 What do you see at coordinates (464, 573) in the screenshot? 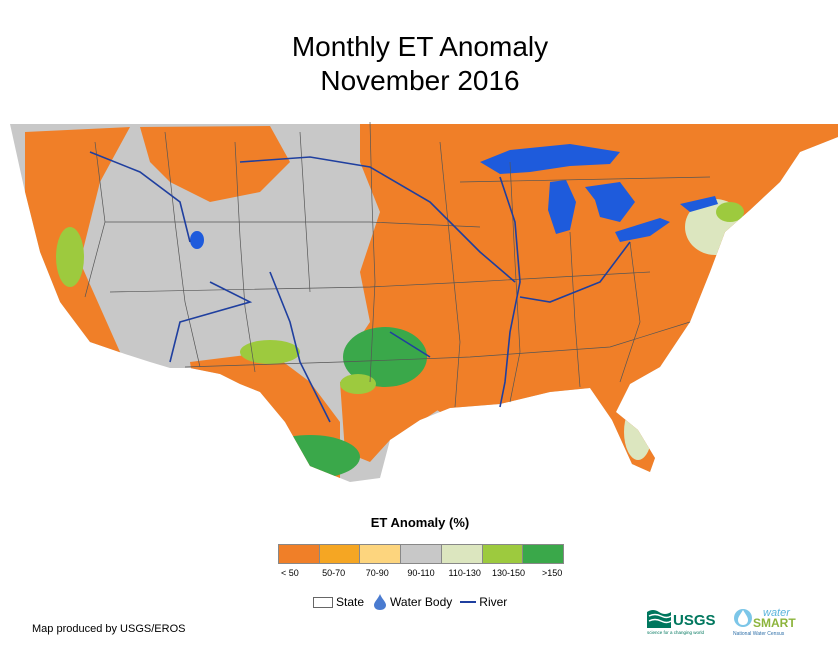
I see `legend-label: 110-130` at bounding box center [464, 573].